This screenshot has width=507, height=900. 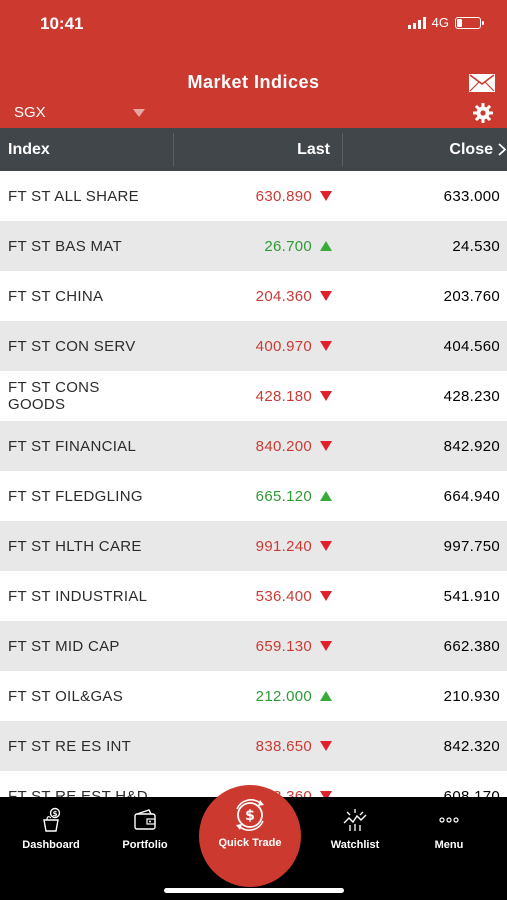 What do you see at coordinates (56, 296) in the screenshot?
I see `index-name: FT ST CHINA` at bounding box center [56, 296].